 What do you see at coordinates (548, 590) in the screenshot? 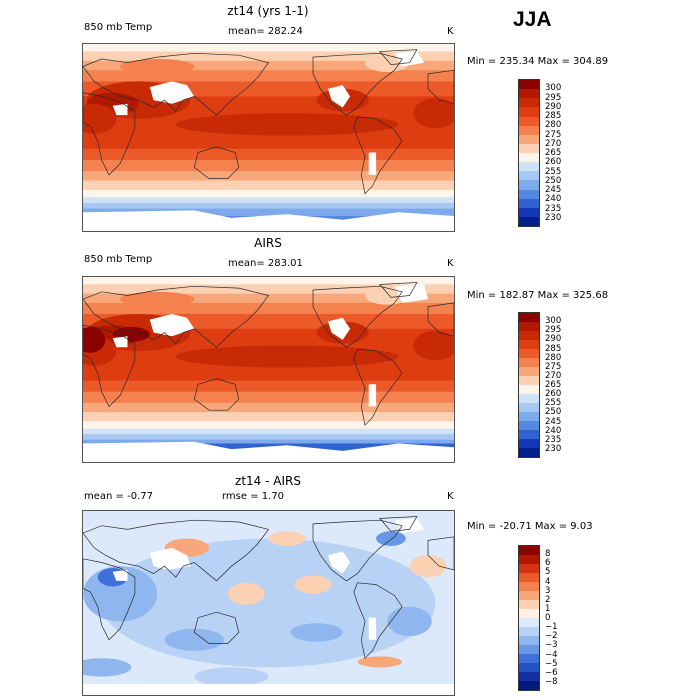
I see `colorbar-tick-label: 3` at bounding box center [548, 590].